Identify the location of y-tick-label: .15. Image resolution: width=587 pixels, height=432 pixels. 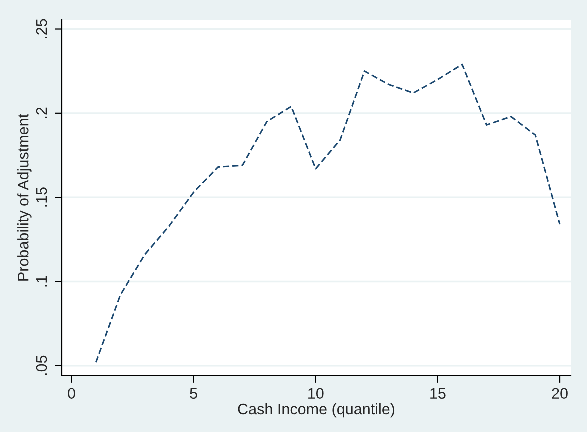
(42, 197).